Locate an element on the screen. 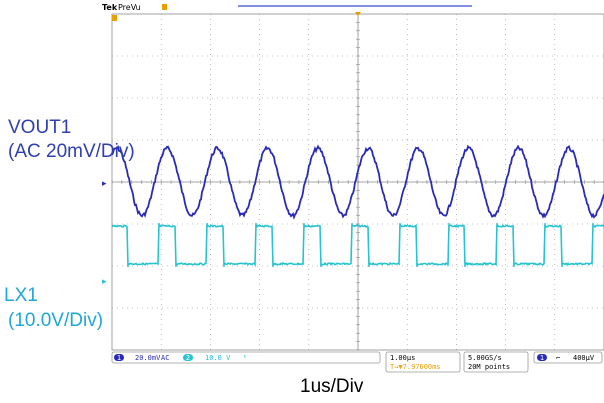  ch1-badge is located at coordinates (119, 357).